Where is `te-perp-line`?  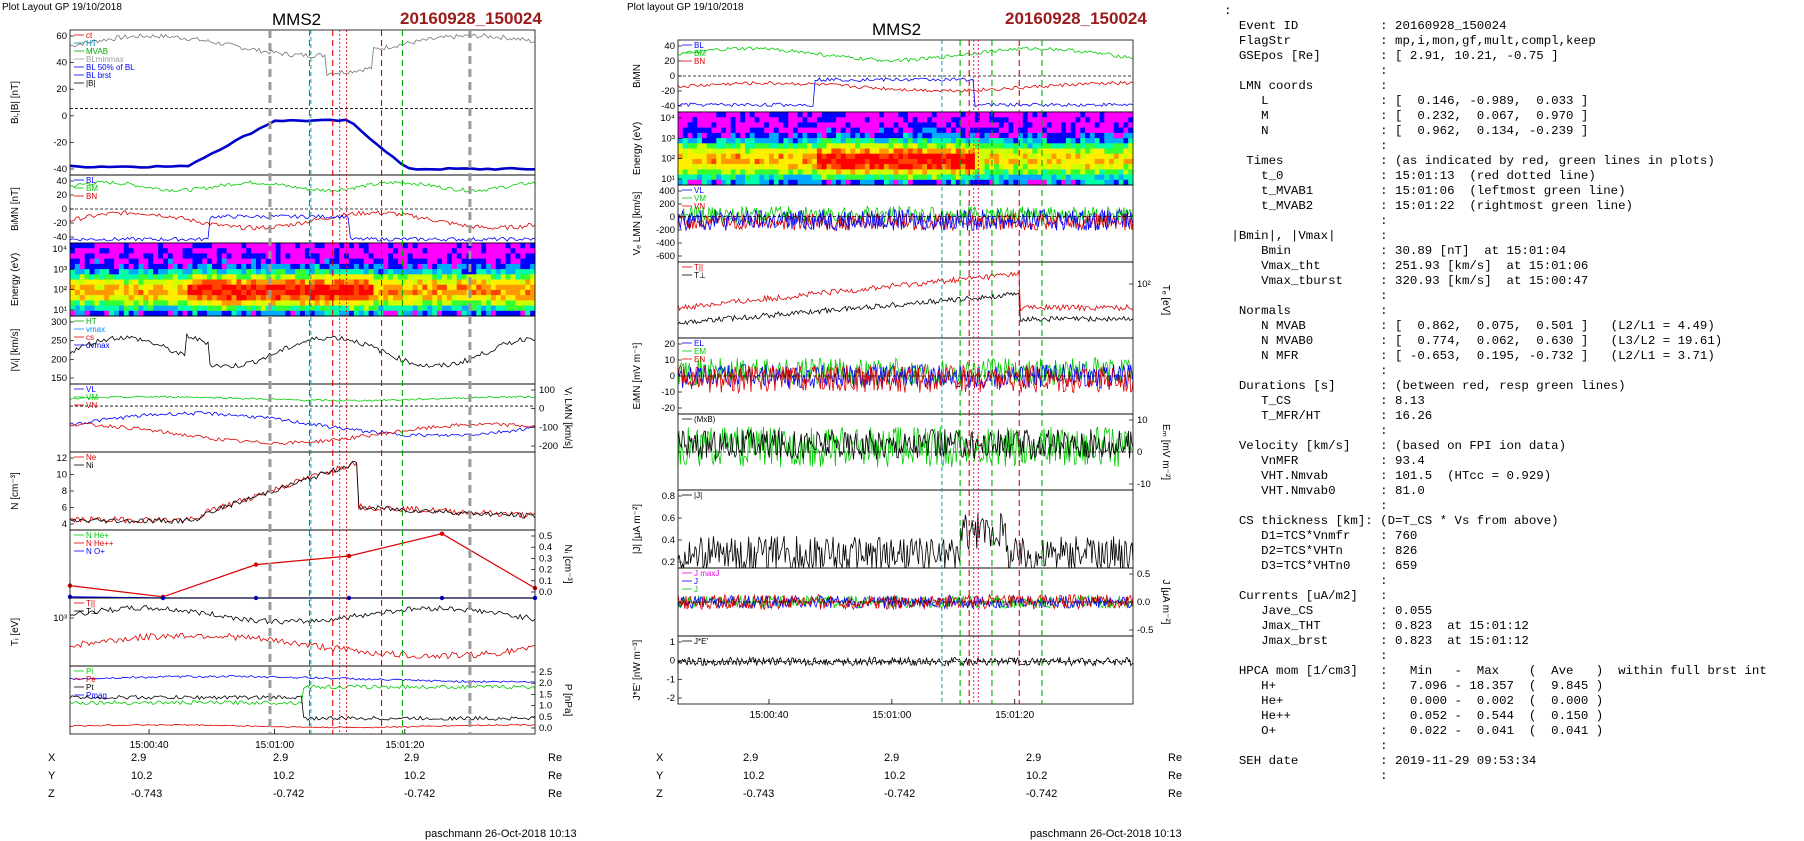
te-perp-line is located at coordinates (905, 308).